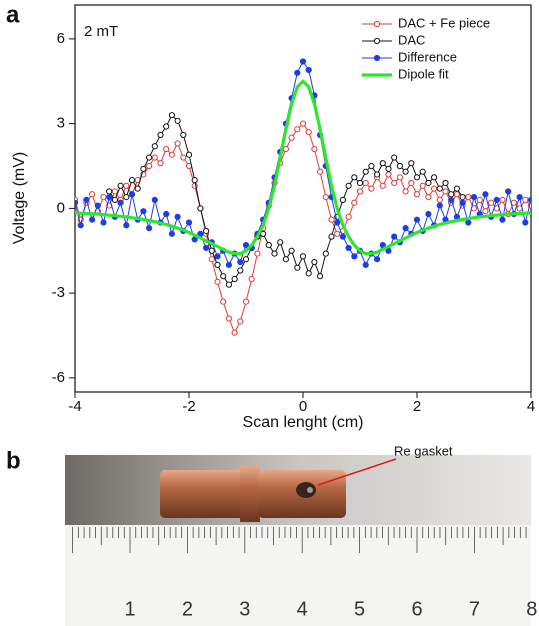  Describe the element at coordinates (306, 490) in the screenshot. I see `gasket-window` at that location.